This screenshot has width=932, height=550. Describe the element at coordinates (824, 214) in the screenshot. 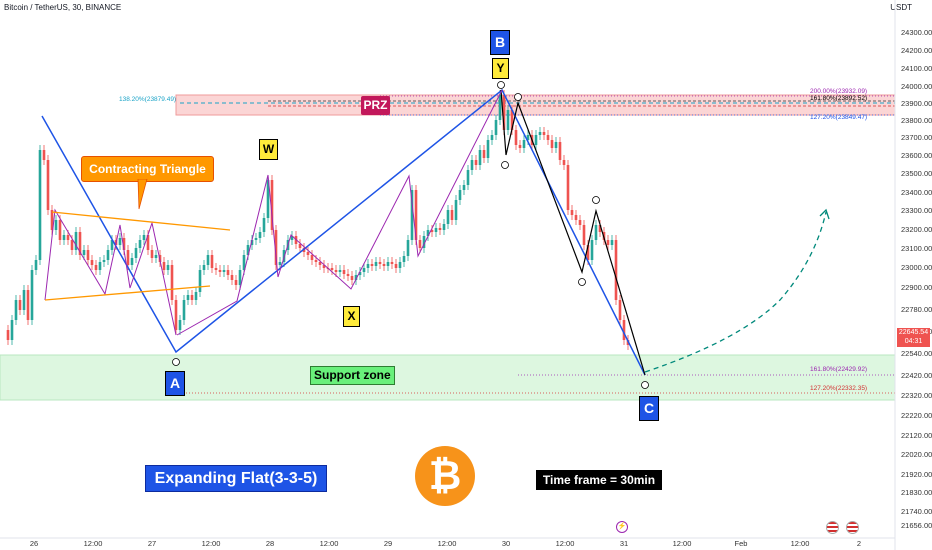

I see `projection-arrowhead` at that location.